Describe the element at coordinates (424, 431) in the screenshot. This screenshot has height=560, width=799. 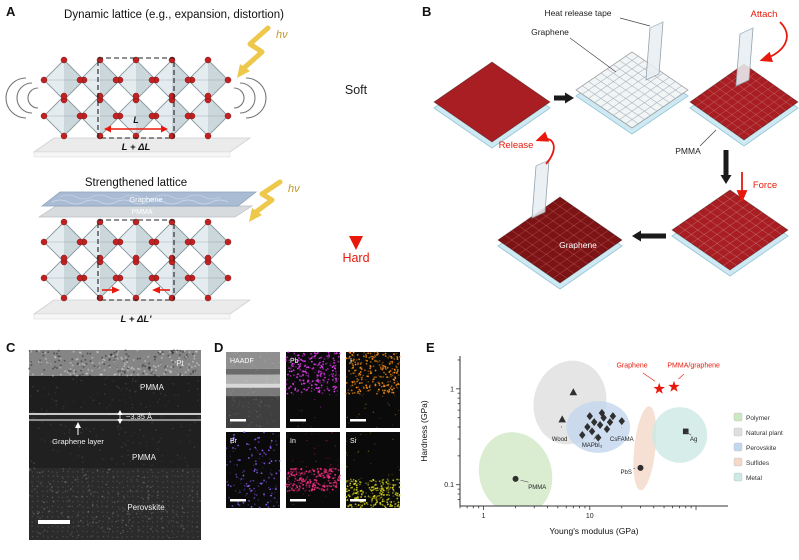
I see `svg-text: Hardness (GPa)` at that location.